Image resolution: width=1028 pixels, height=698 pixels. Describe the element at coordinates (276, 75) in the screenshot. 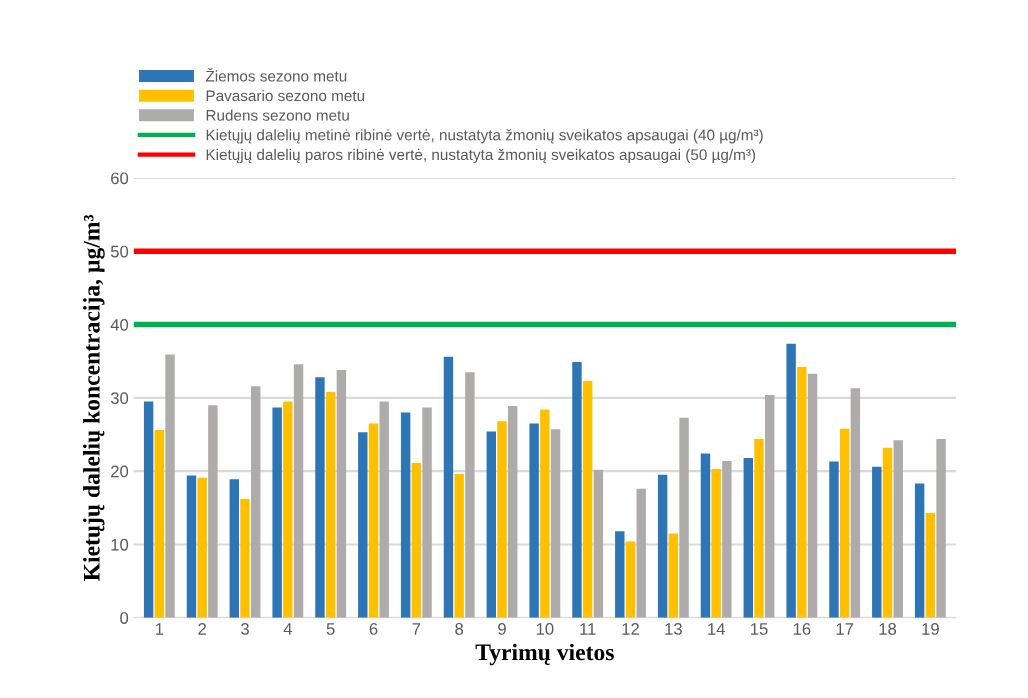

I see `legend-label: Žiemos sezono metu` at that location.